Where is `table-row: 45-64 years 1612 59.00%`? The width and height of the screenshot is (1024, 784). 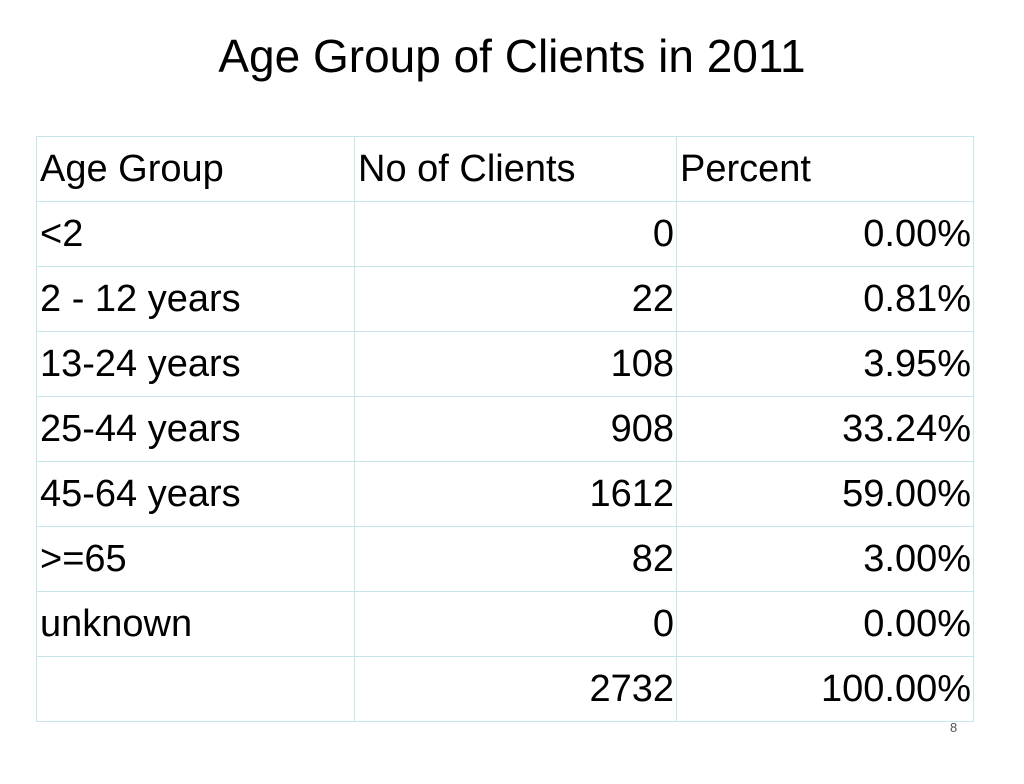 table-row: 45-64 years 1612 59.00% is located at coordinates (505, 494).